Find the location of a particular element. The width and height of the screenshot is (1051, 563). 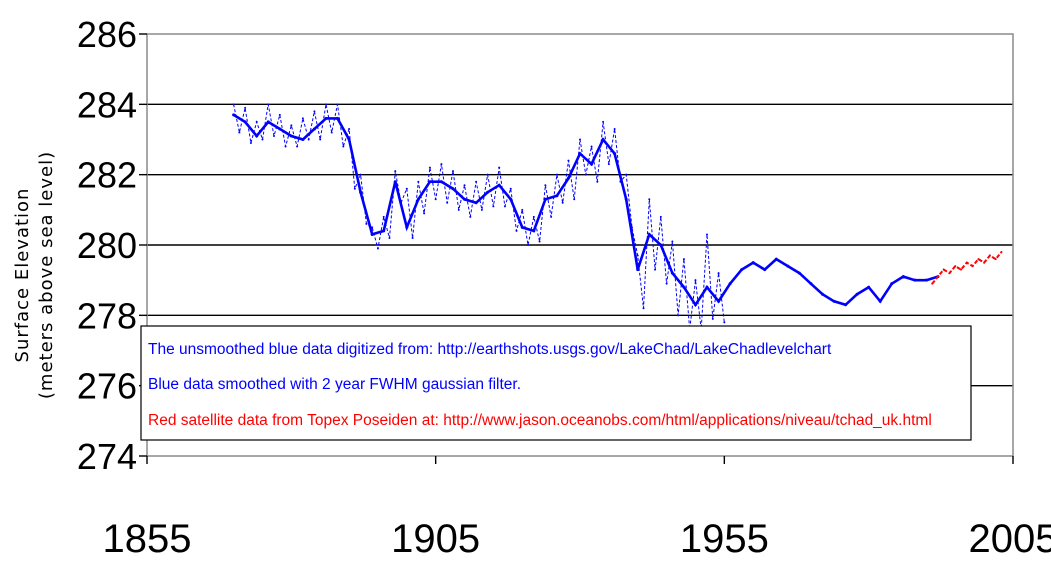

y-tick-label: 276 is located at coordinates (107, 386).